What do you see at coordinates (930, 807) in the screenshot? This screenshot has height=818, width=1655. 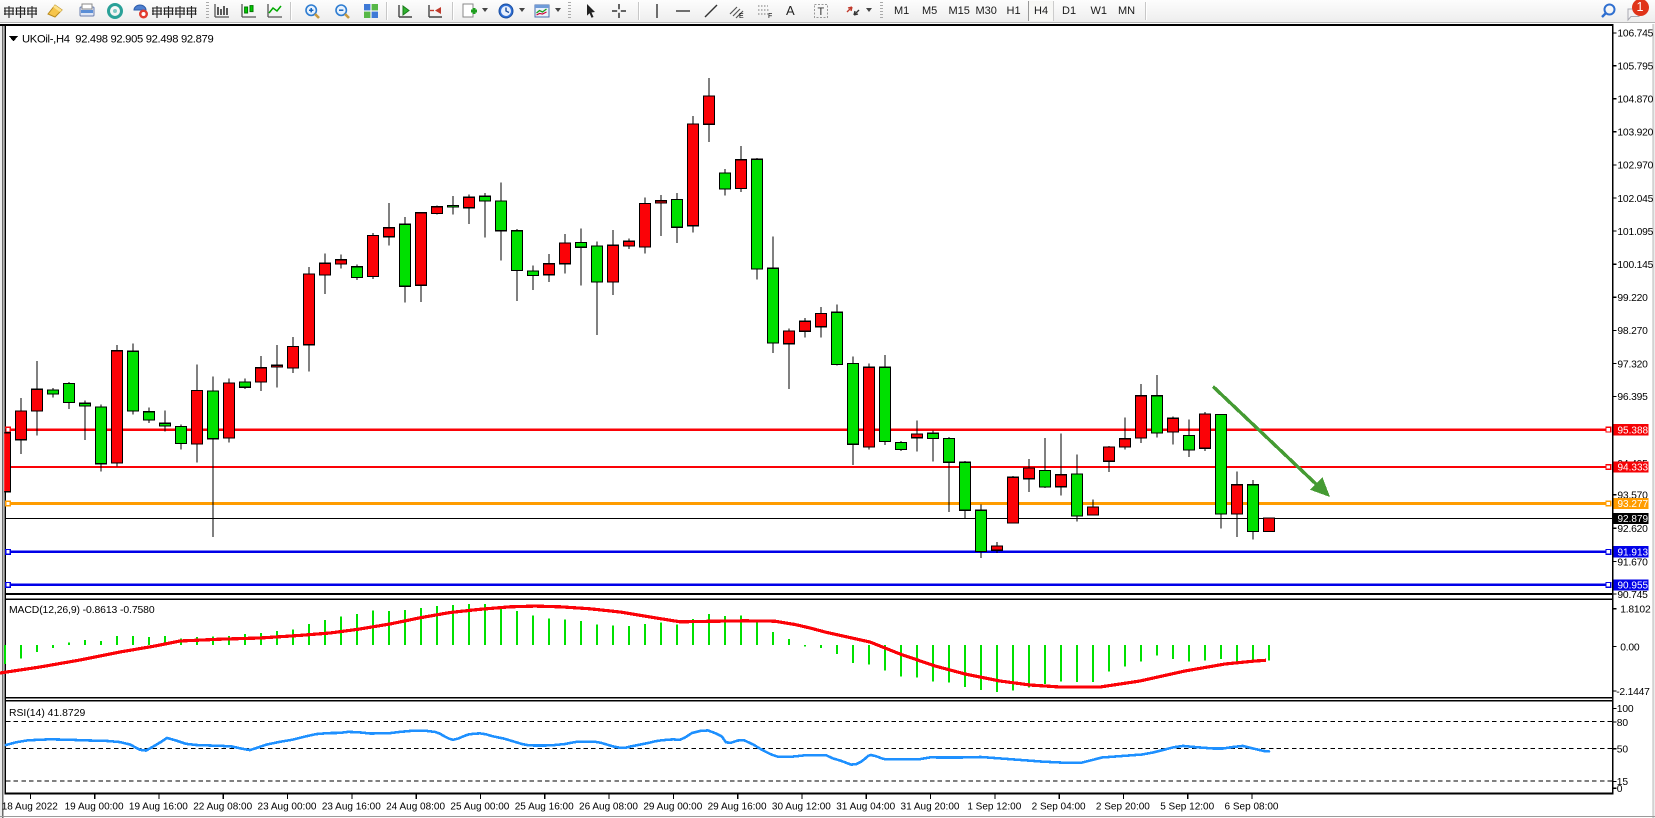 I see `svg-text: 31 Aug 20:00` at bounding box center [930, 807].